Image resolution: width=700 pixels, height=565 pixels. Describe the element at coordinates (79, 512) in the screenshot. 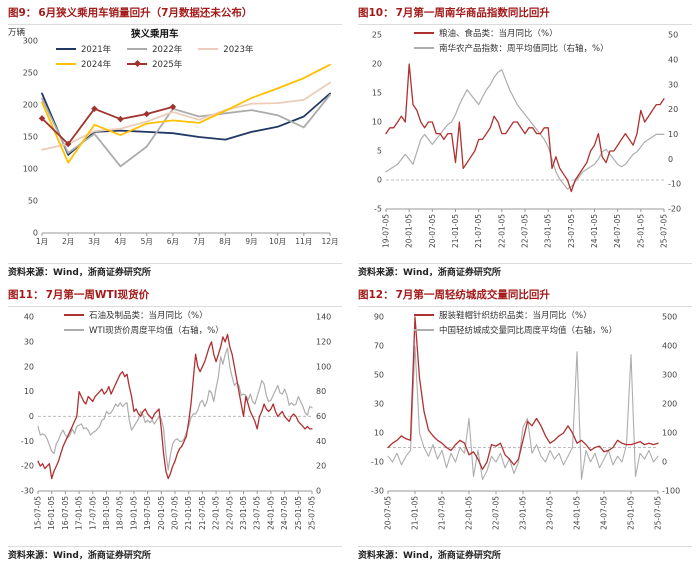

I see `svg-text: 17-01-05` at that location.